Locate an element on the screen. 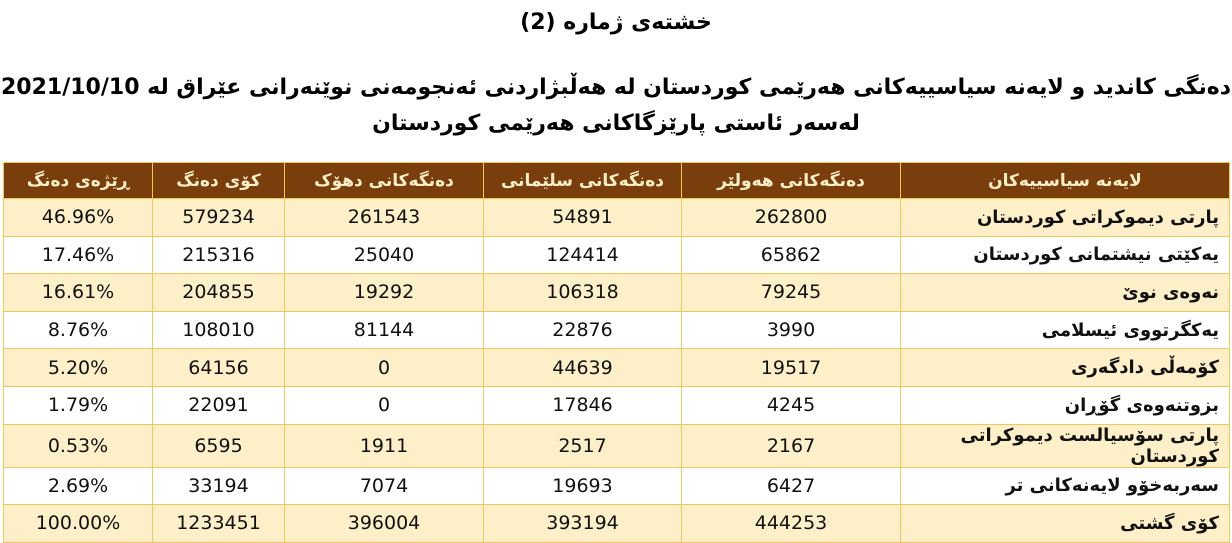 The image size is (1232, 543). column-header: دەنگەکانی دهۆک is located at coordinates (384, 180).